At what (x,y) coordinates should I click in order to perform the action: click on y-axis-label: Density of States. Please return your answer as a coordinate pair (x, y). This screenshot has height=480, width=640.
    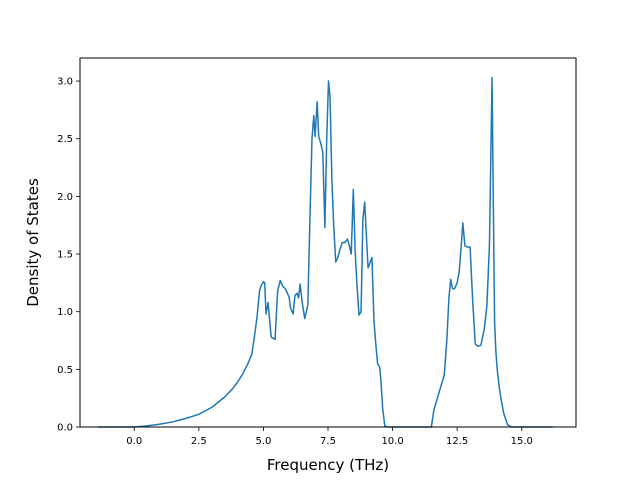
    Looking at the image, I should click on (33, 242).